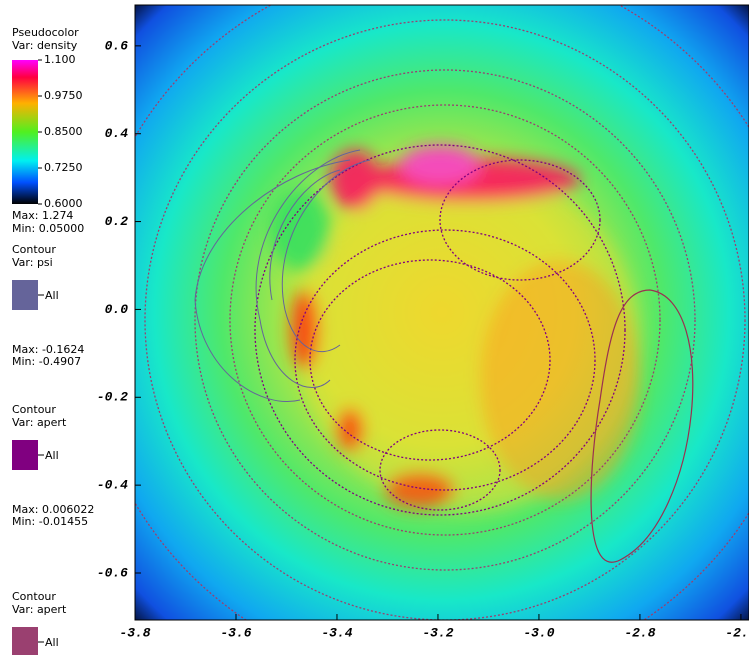 The height and width of the screenshot is (659, 749). What do you see at coordinates (437, 632) in the screenshot?
I see `x-tick-label: -3.2` at bounding box center [437, 632].